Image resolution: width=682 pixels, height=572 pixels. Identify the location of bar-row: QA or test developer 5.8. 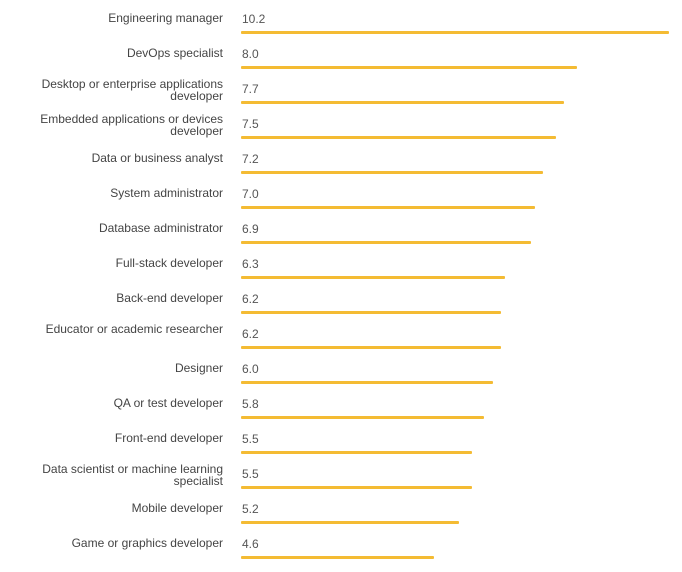
(341, 414).